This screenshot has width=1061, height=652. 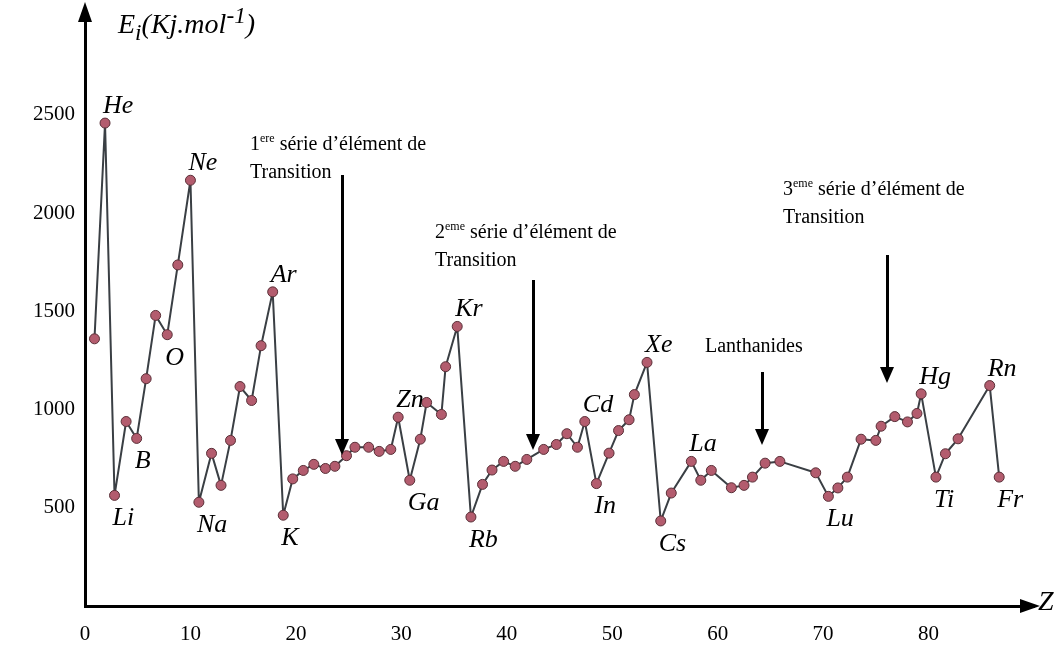 I want to click on annotation: Cd, so click(x=598, y=403).